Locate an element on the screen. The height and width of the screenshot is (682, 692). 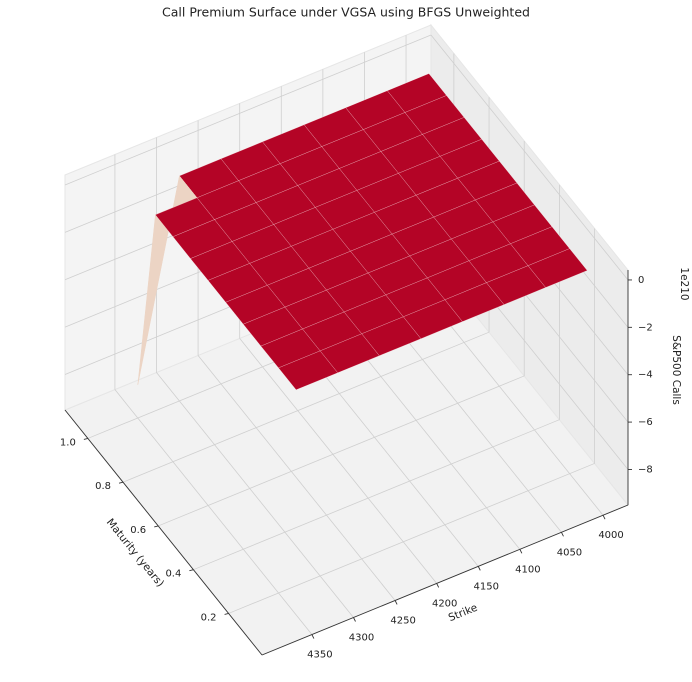
x-tick-label: 4350 is located at coordinates (319, 655).